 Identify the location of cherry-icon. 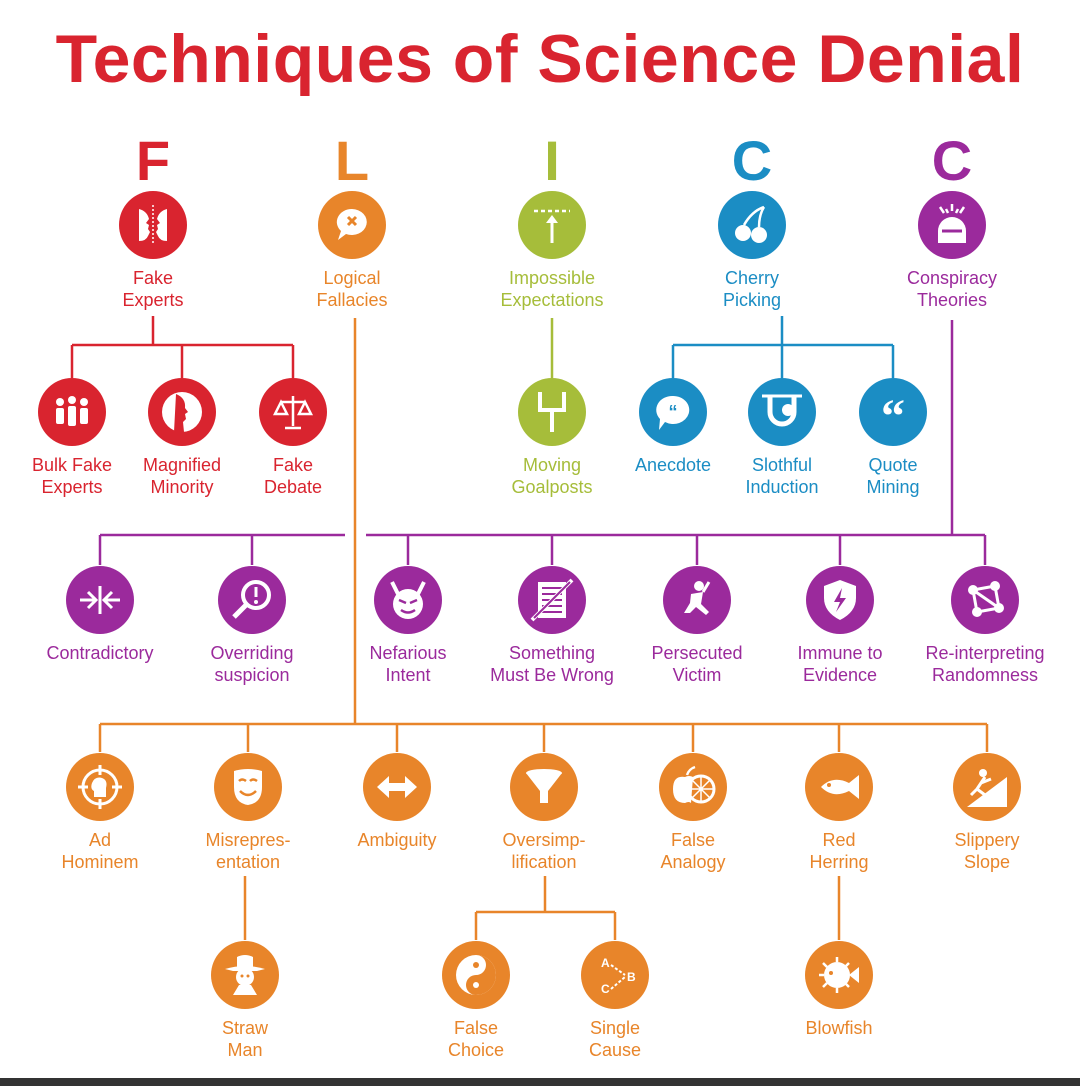
(752, 225).